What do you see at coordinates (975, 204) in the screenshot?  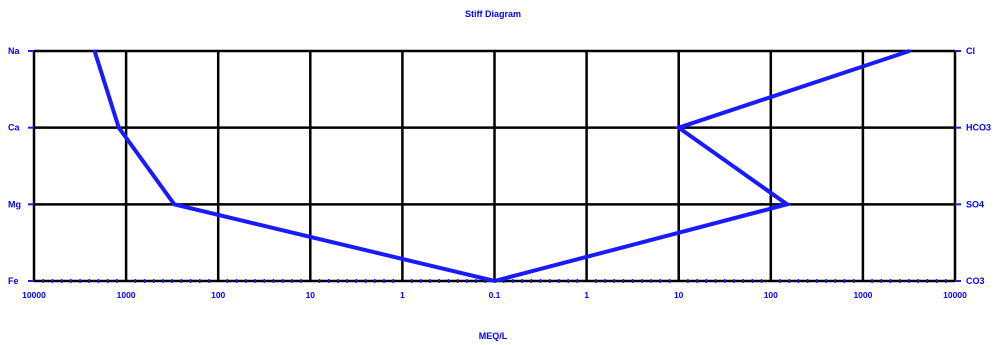 I see `anion-label: SO4` at bounding box center [975, 204].